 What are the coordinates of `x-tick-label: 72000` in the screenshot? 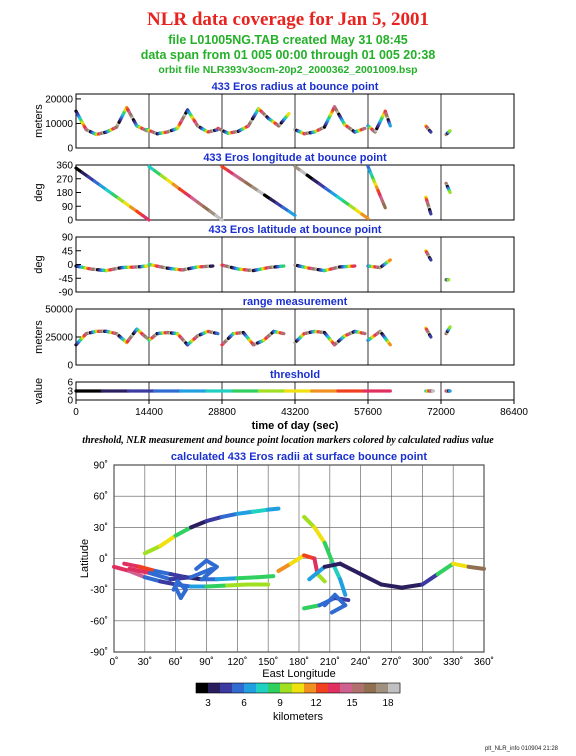 It's located at (441, 412).